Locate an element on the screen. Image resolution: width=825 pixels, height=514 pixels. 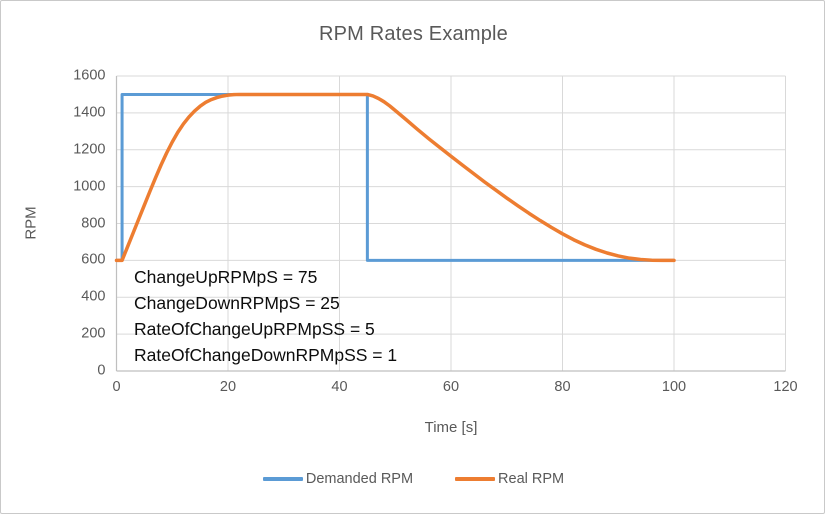
legend-label: Demanded RPM is located at coordinates (359, 479).